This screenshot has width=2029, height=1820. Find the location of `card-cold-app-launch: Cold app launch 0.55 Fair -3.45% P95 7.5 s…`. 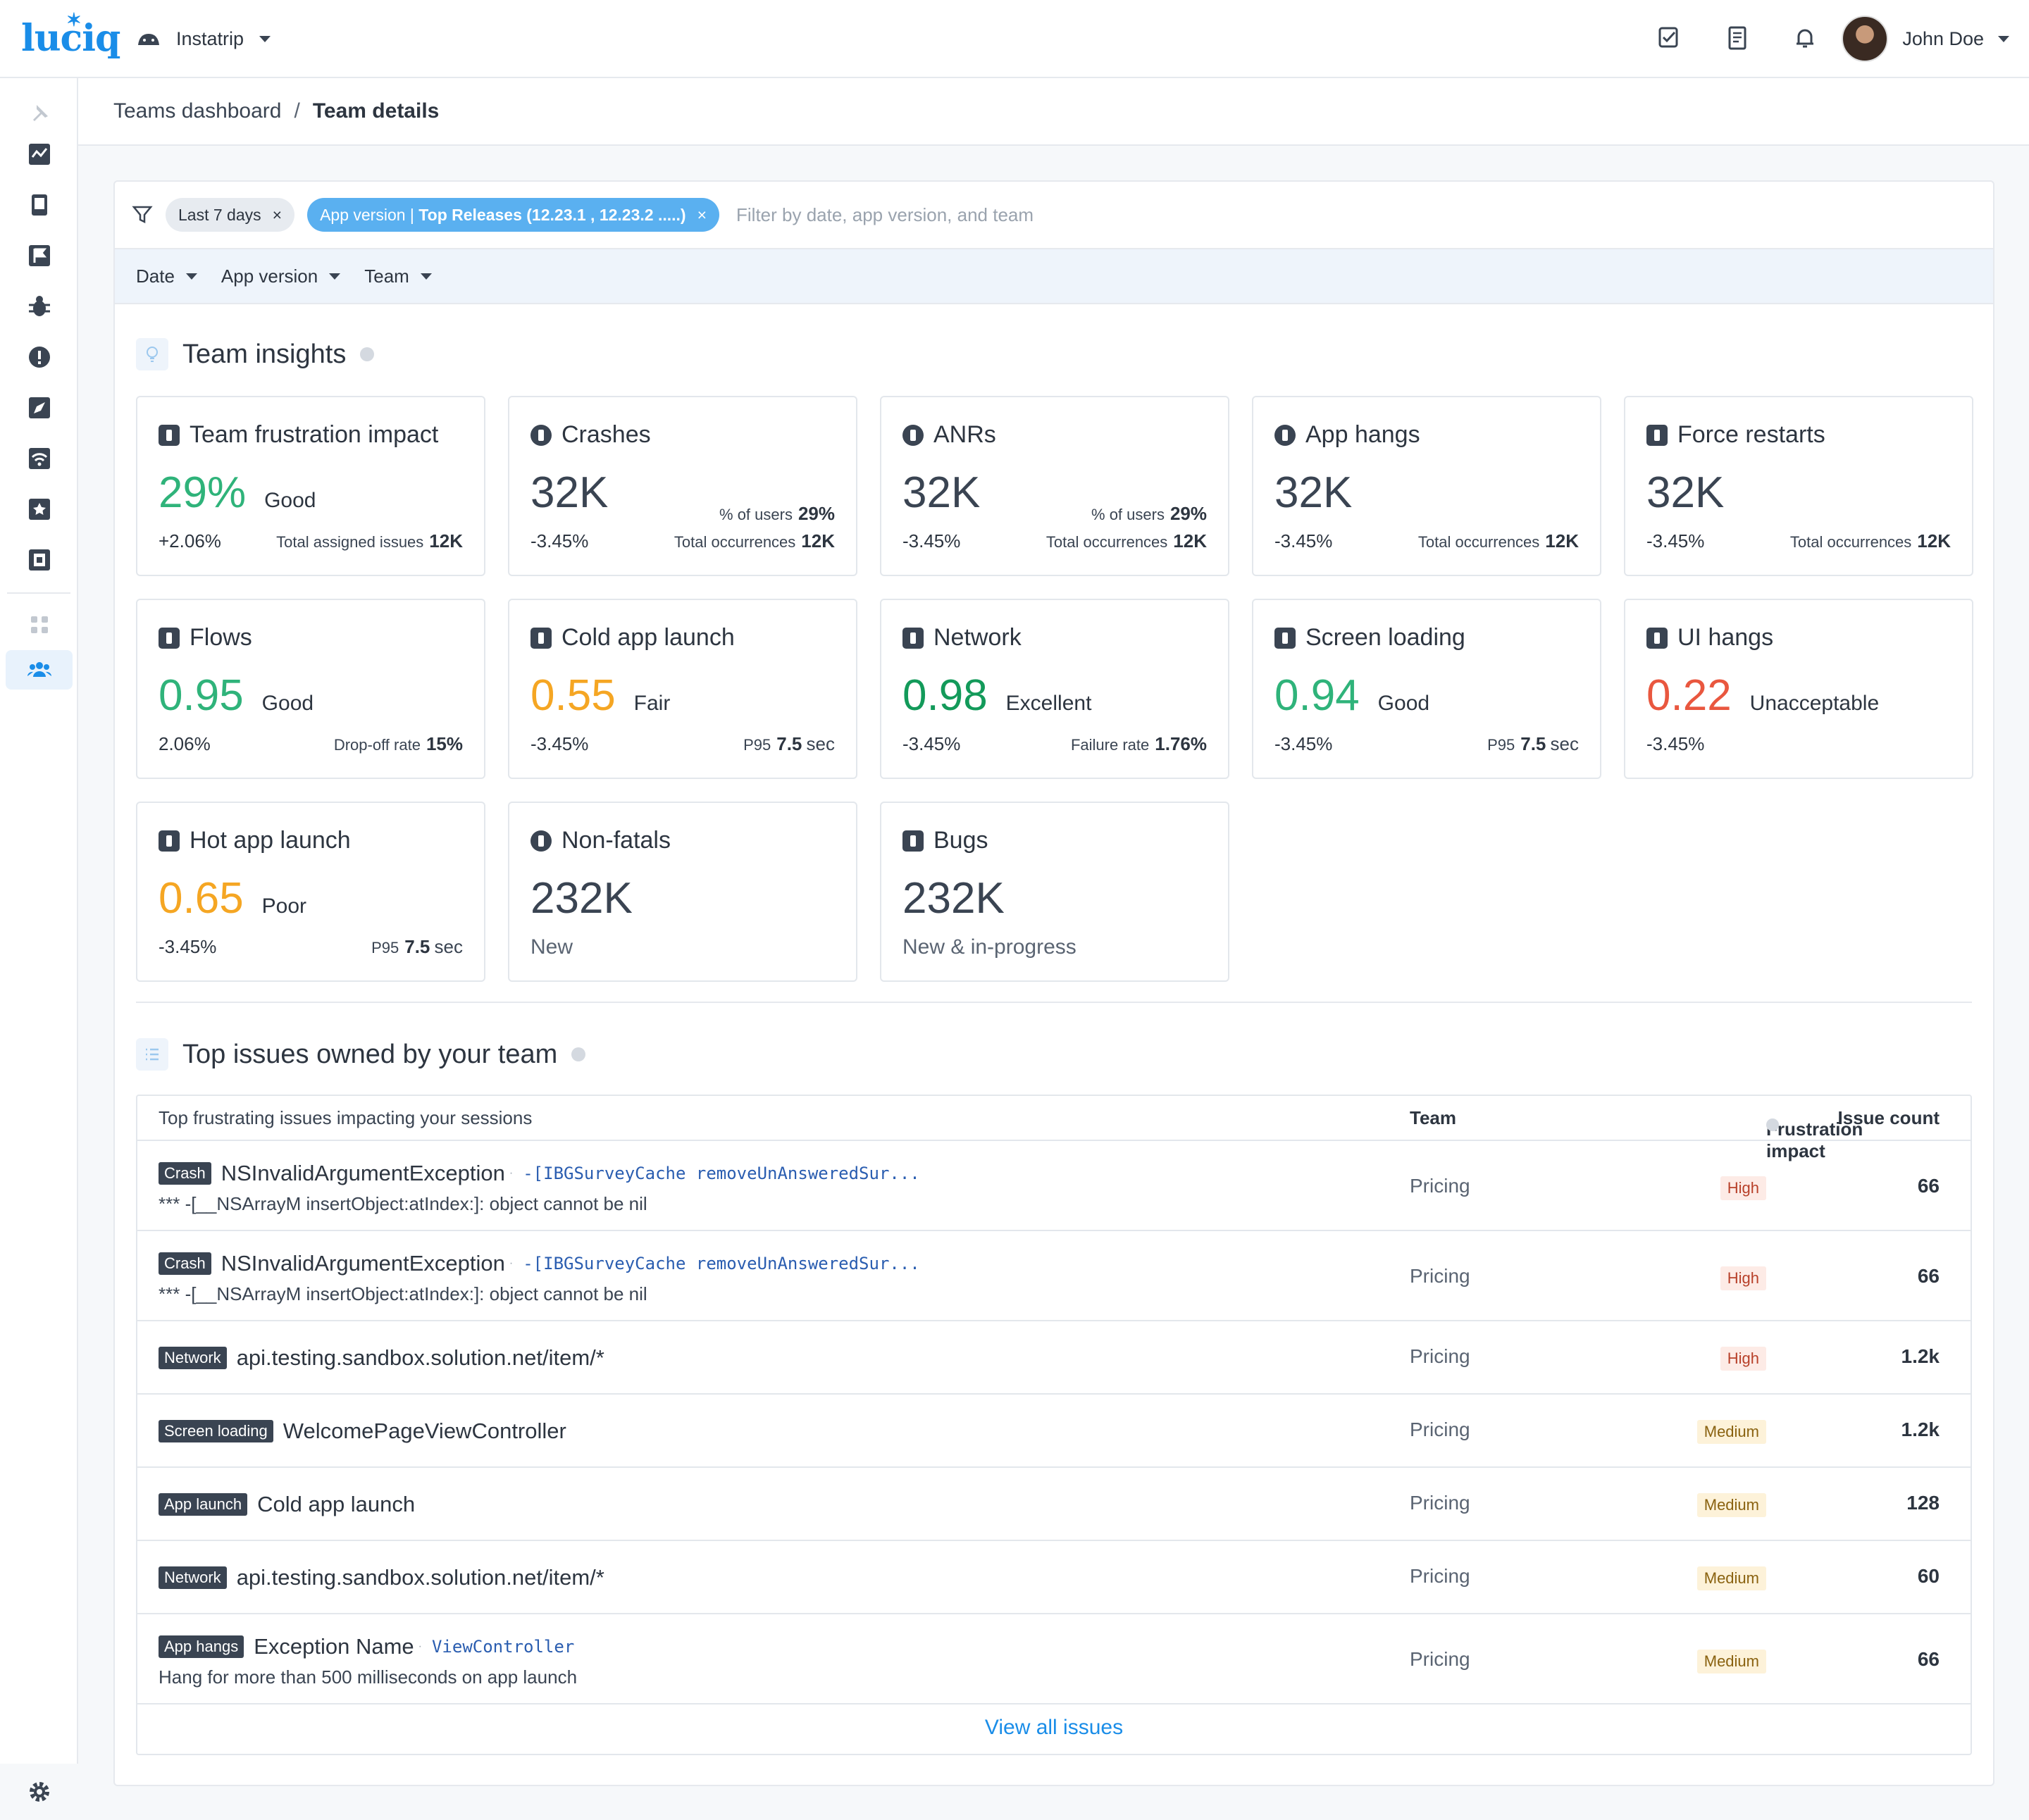

card-cold-app-launch: Cold app launch 0.55 Fair -3.45% P95 7.5 s… is located at coordinates (683, 689).